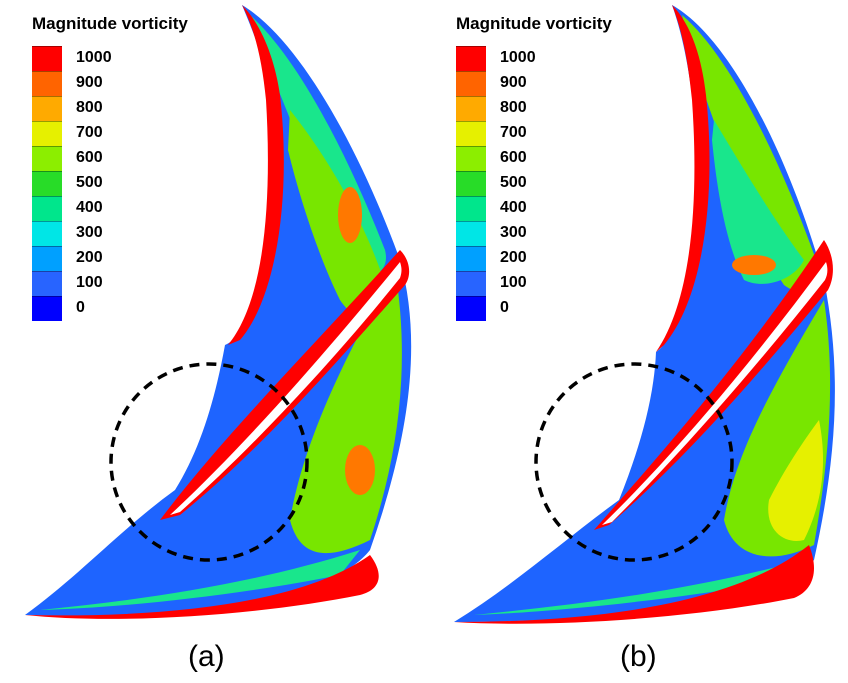  I want to click on panel-caption: (a), so click(206, 656).